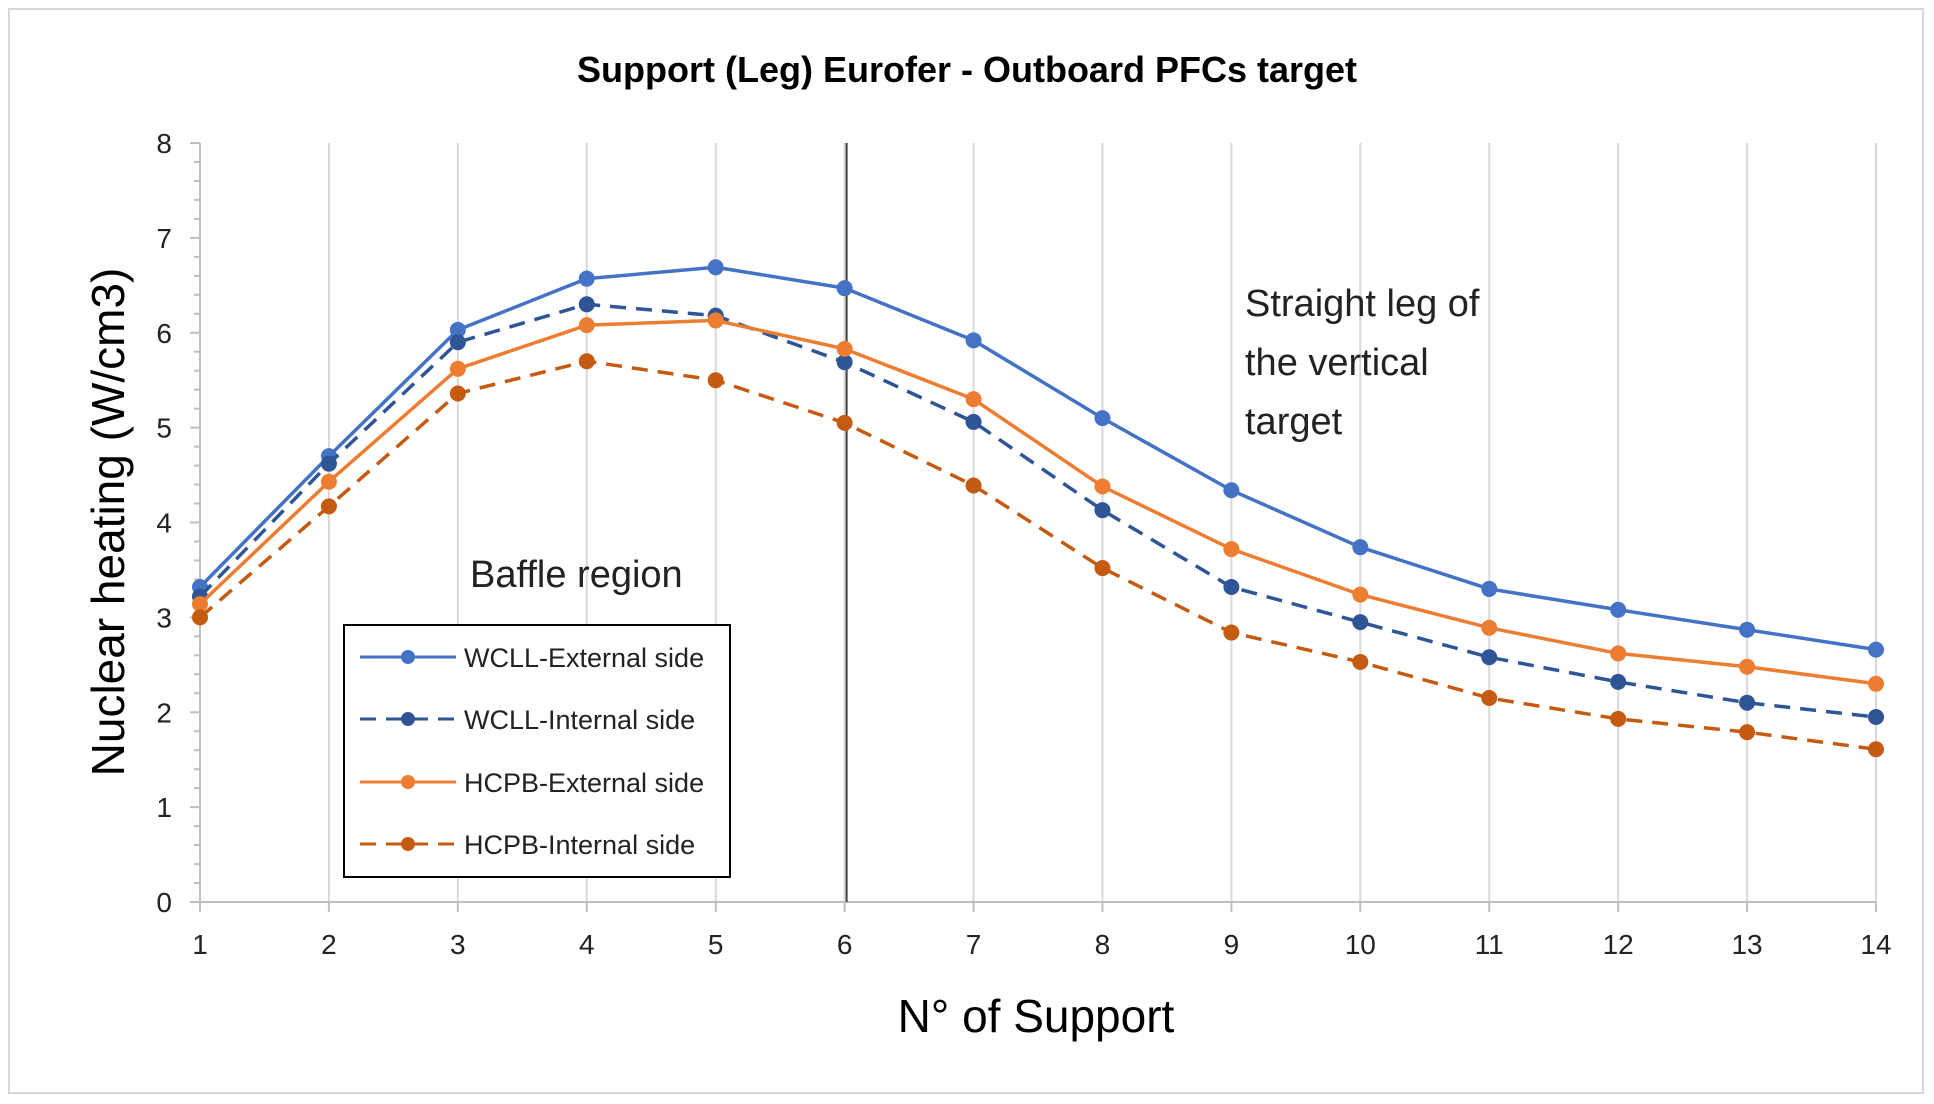 This screenshot has width=1934, height=1104. What do you see at coordinates (164, 902) in the screenshot?
I see `y-tick-label: 0` at bounding box center [164, 902].